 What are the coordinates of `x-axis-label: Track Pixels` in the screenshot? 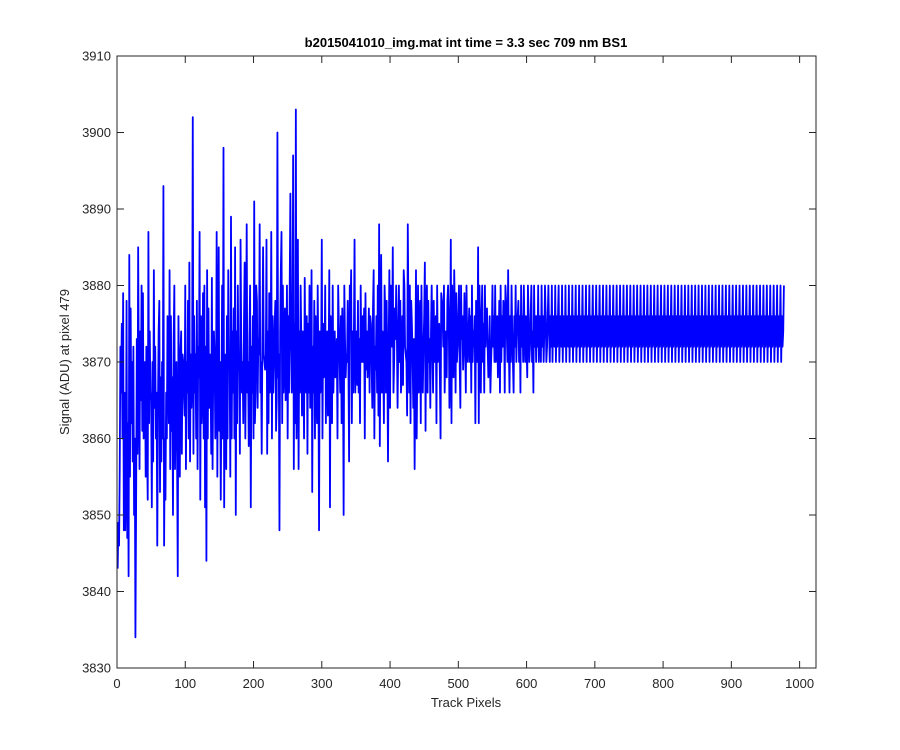 It's located at (466, 702).